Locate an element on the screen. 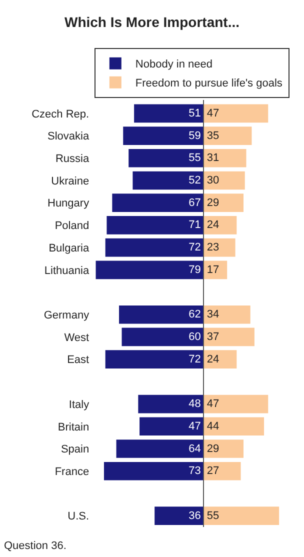 The width and height of the screenshot is (304, 557). y-tick-label: Italy is located at coordinates (79, 404).